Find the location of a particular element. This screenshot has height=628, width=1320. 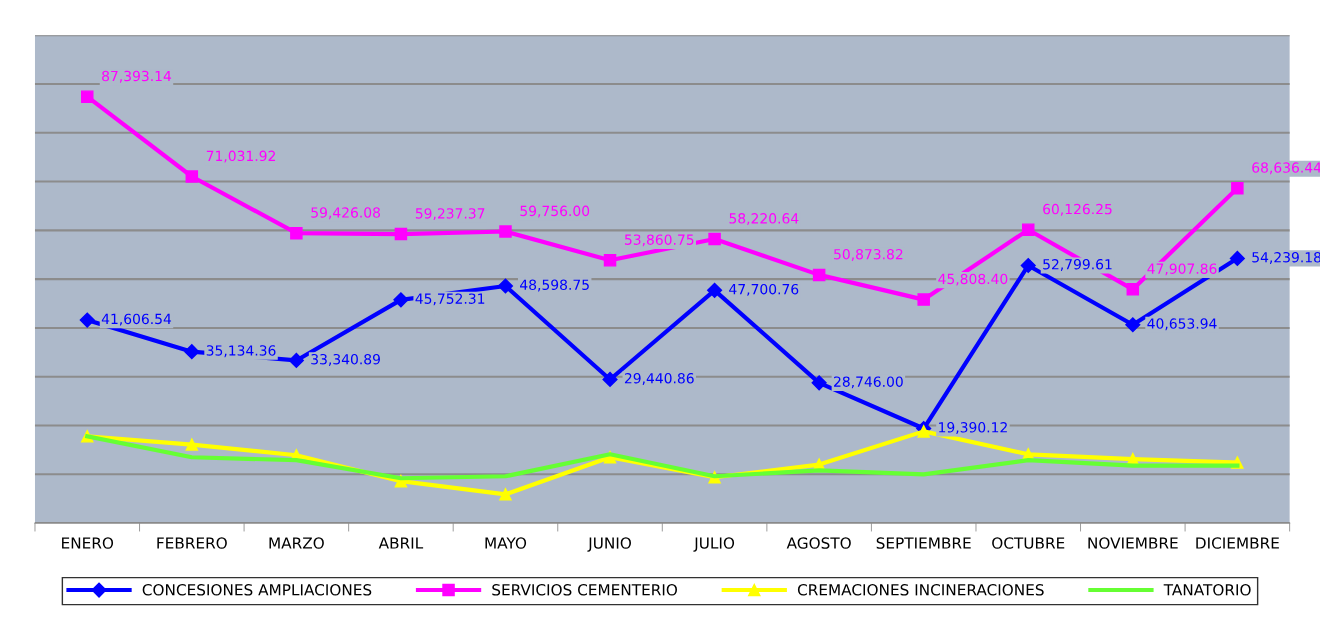

data-label: 35,134.36 is located at coordinates (241, 351).